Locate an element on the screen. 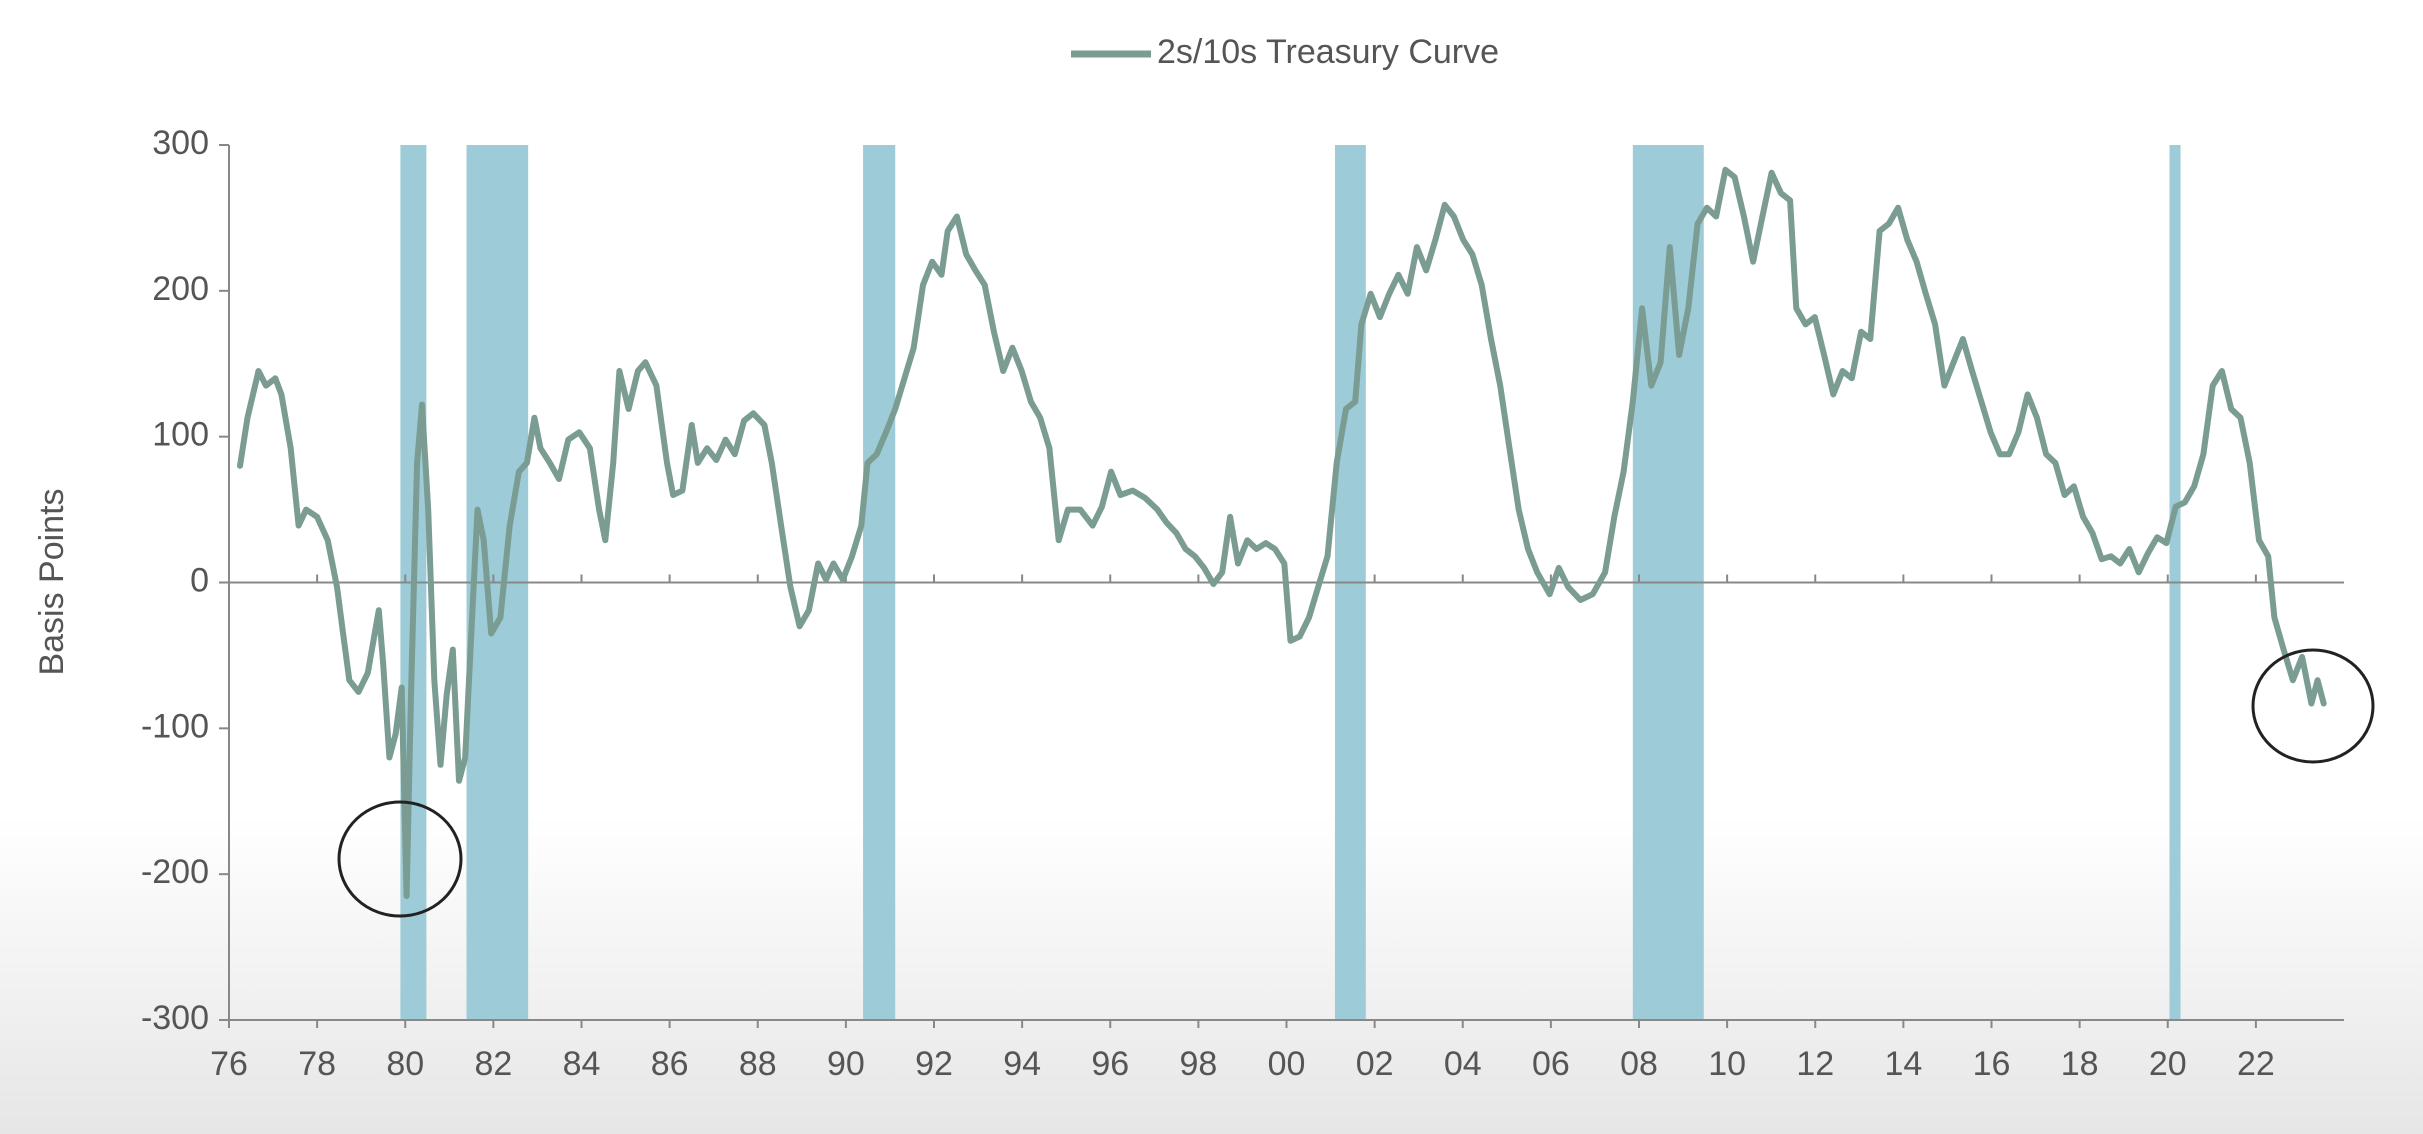 The height and width of the screenshot is (1134, 2423). x-tick-label: 94 is located at coordinates (1022, 1064).